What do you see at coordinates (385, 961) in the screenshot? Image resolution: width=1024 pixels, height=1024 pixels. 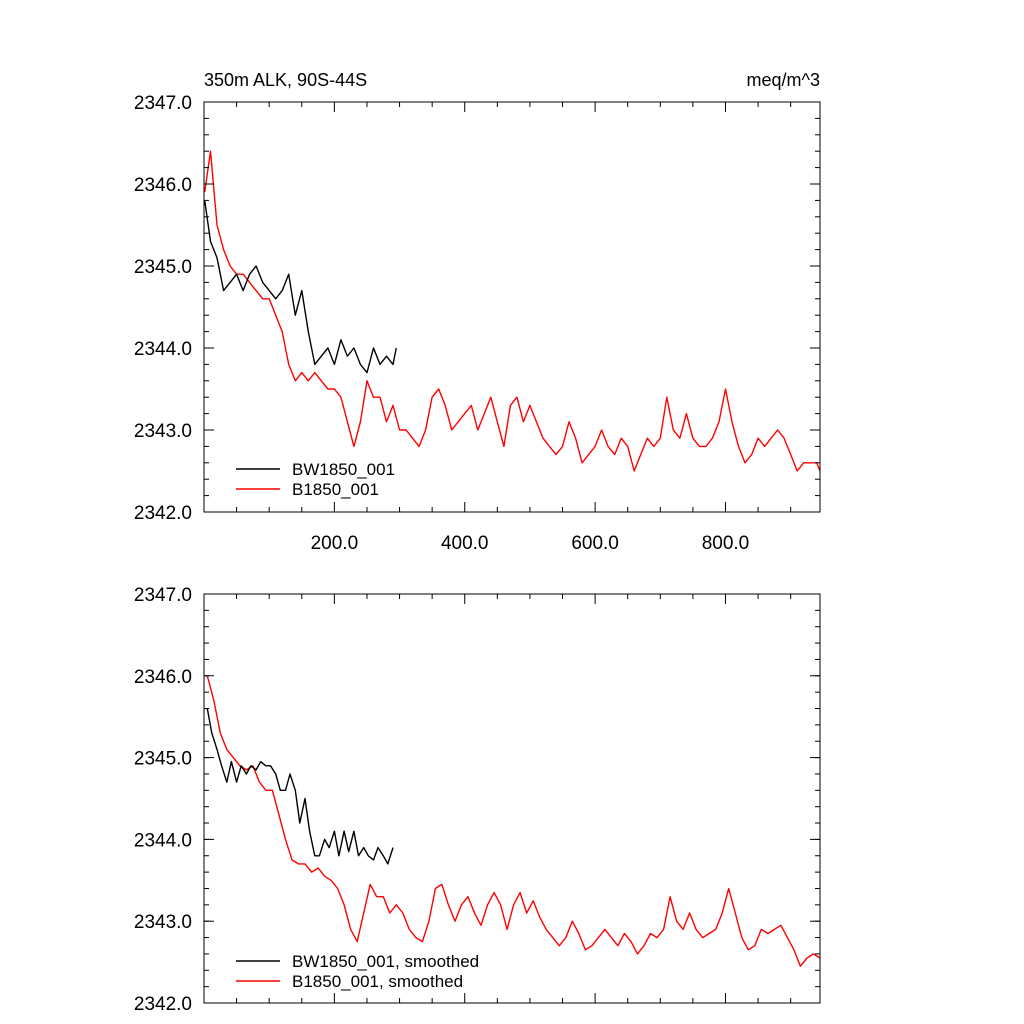 I see `bottom-legend-label-0: BW1850_001, smoothed` at bounding box center [385, 961].